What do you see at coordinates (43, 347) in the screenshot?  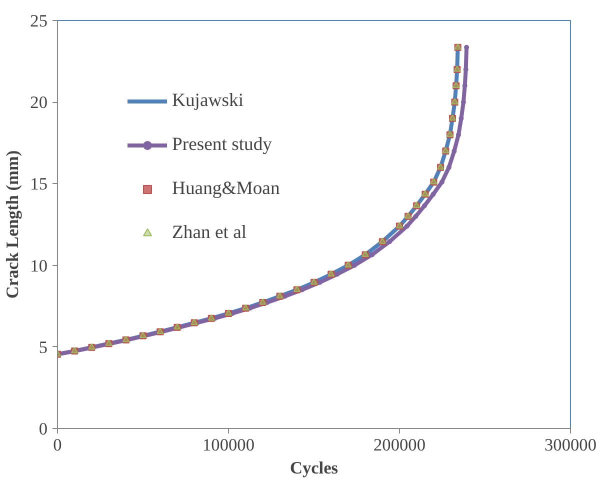 I see `y-tick-label: 5` at bounding box center [43, 347].